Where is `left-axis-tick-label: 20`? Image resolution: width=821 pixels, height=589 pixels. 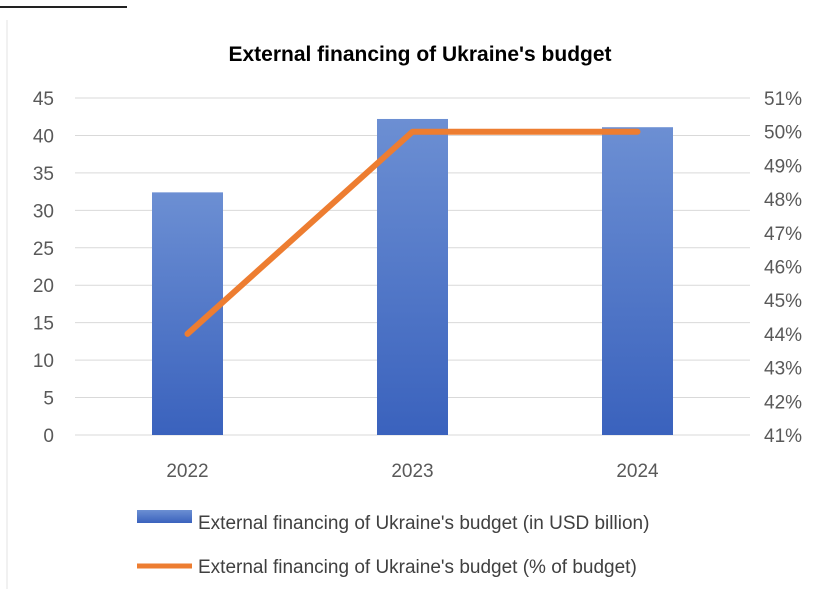
left-axis-tick-label: 20 is located at coordinates (43, 286).